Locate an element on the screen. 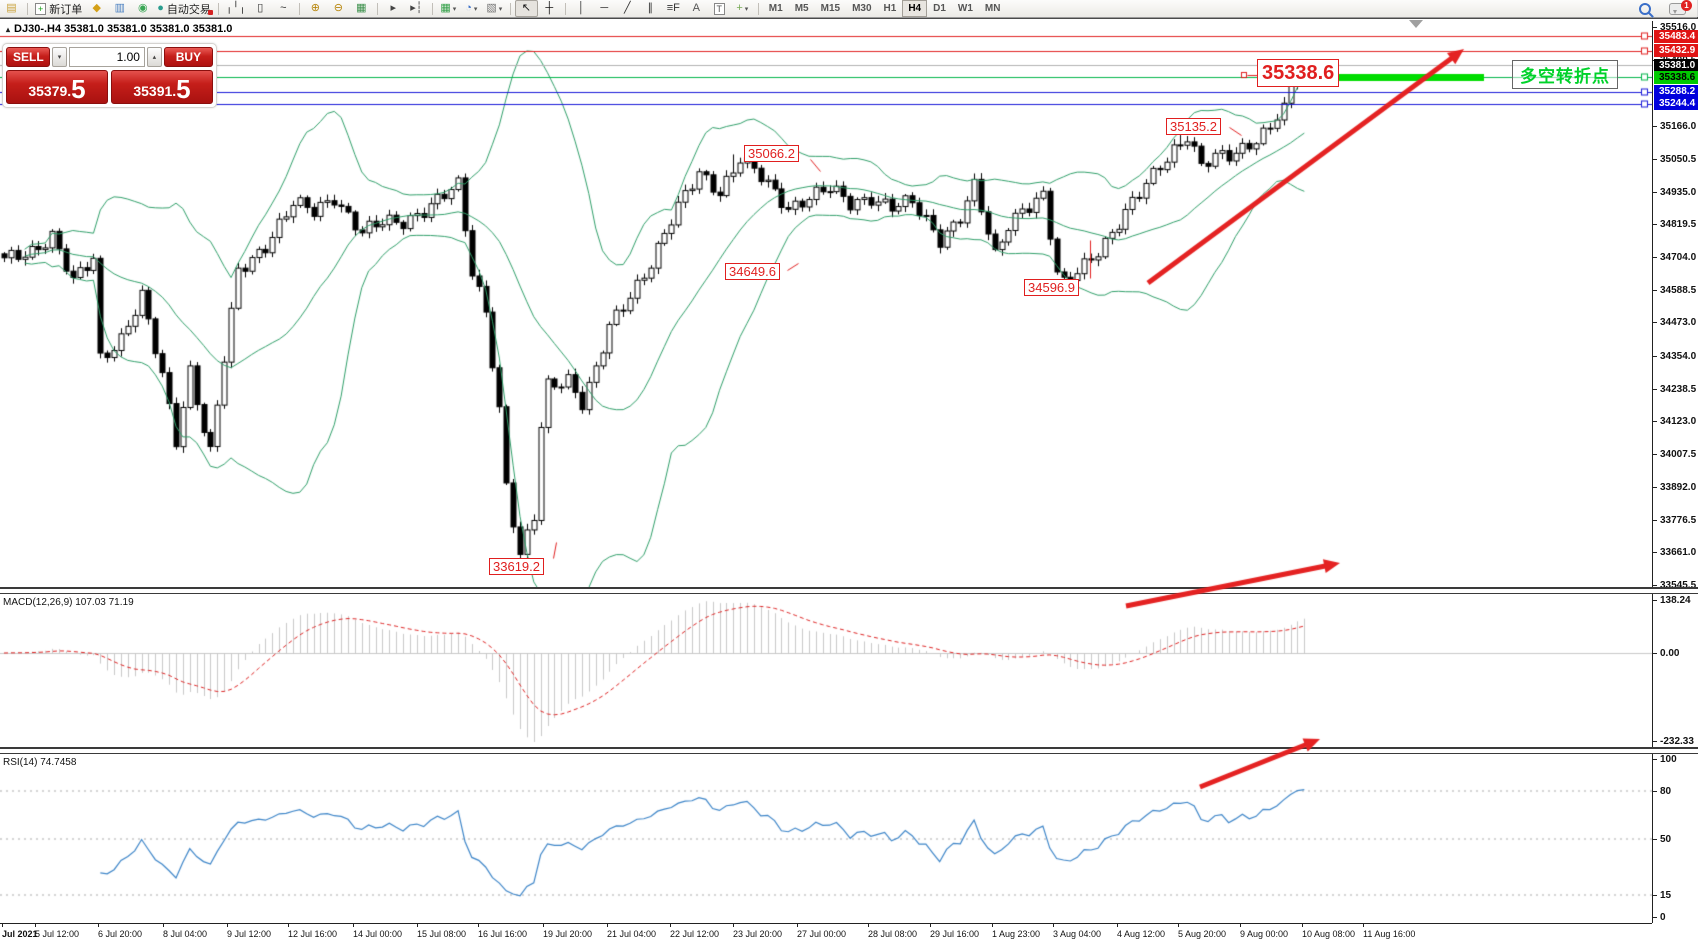 Image resolution: width=1698 pixels, height=945 pixels. price-badge: 35338.6 is located at coordinates (1676, 77).